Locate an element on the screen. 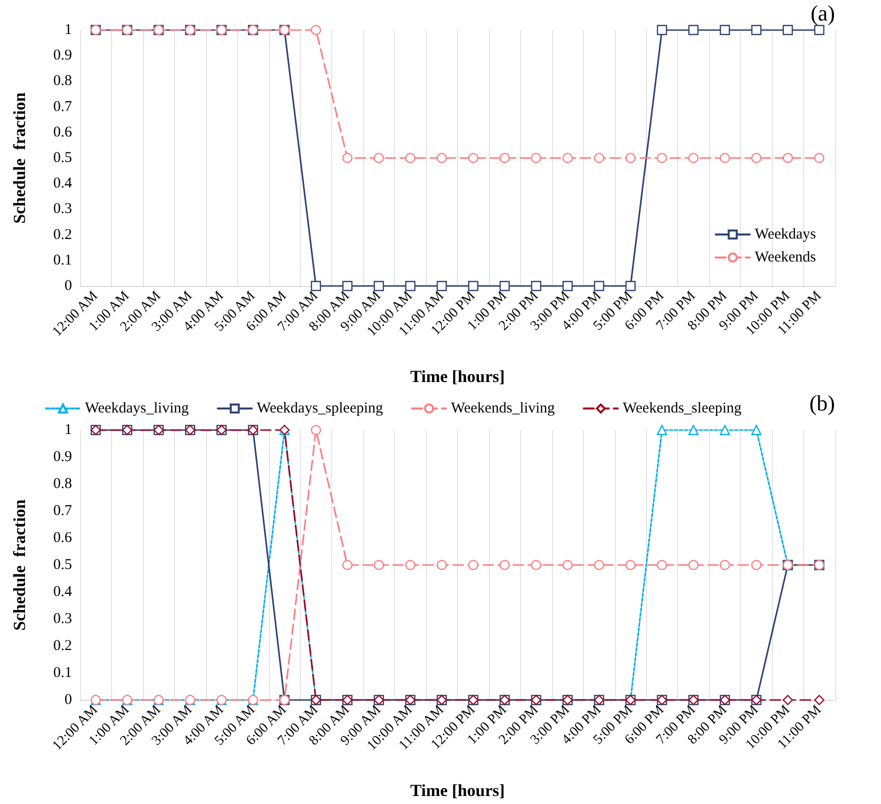 This screenshot has width=881, height=804. legend-label: Weekends is located at coordinates (785, 258).